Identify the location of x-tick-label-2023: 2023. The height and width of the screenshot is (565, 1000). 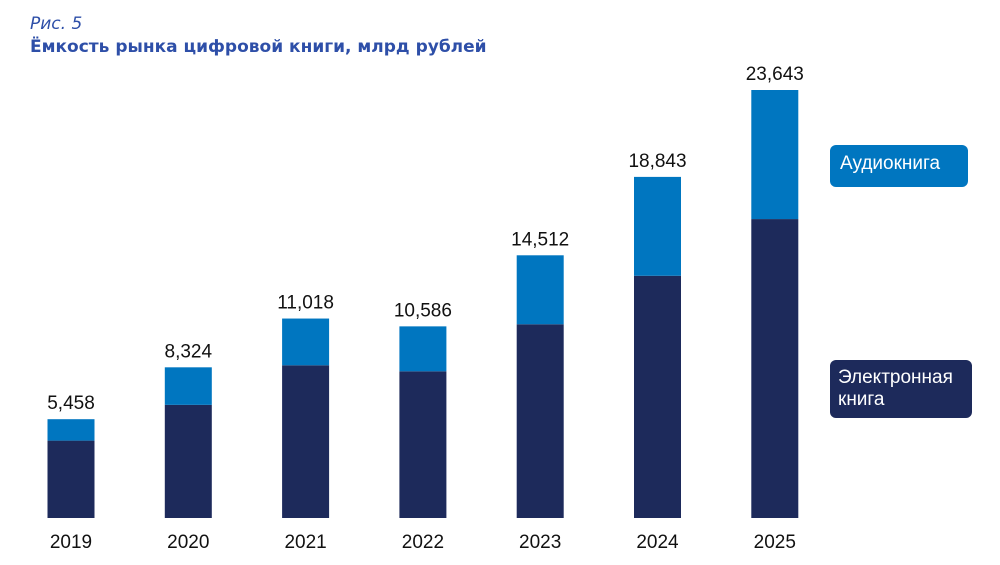
(540, 542).